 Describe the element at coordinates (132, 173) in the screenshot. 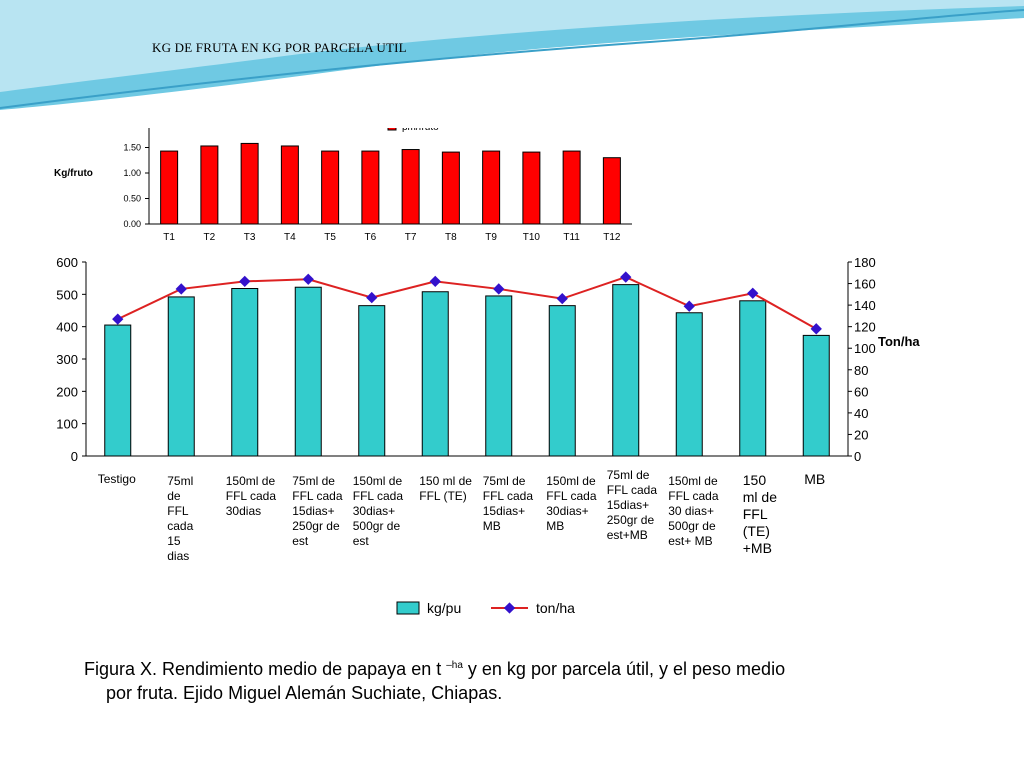

I see `y-tick-label: 1.00` at that location.